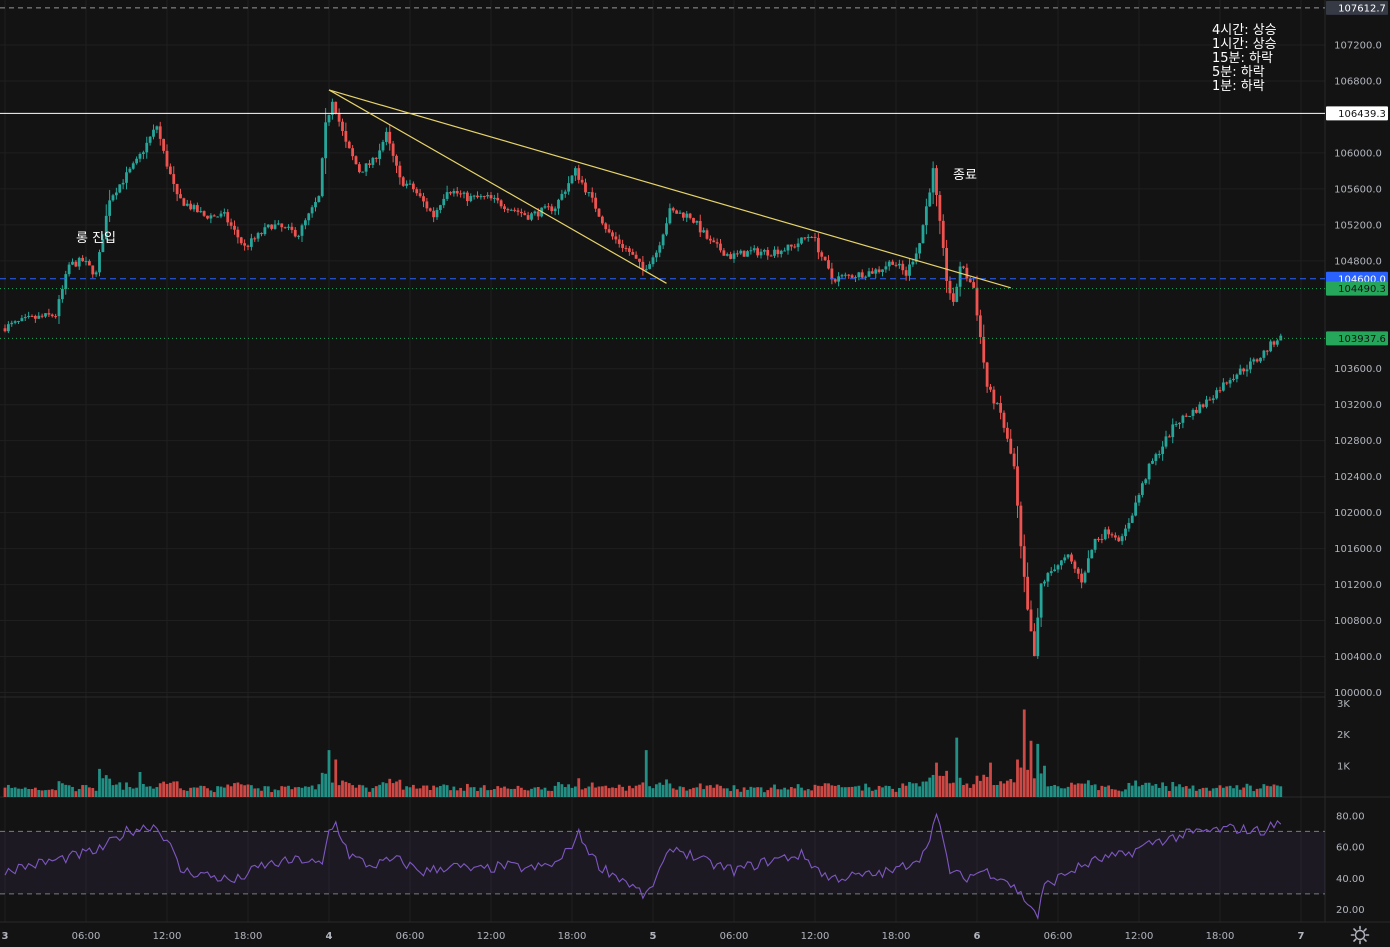 The width and height of the screenshot is (1390, 947). I want to click on volume-tick-0: 3K, so click(1343, 704).